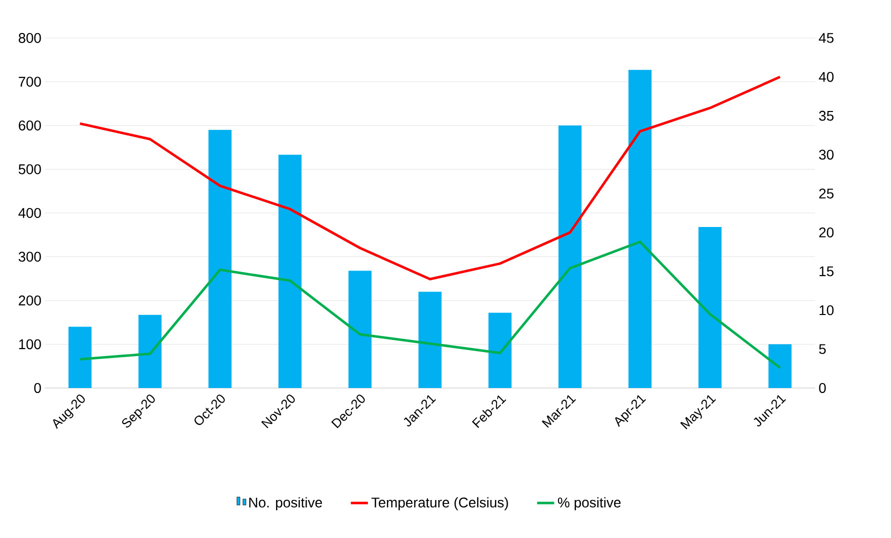  I want to click on y2-tick-label: 10, so click(827, 310).